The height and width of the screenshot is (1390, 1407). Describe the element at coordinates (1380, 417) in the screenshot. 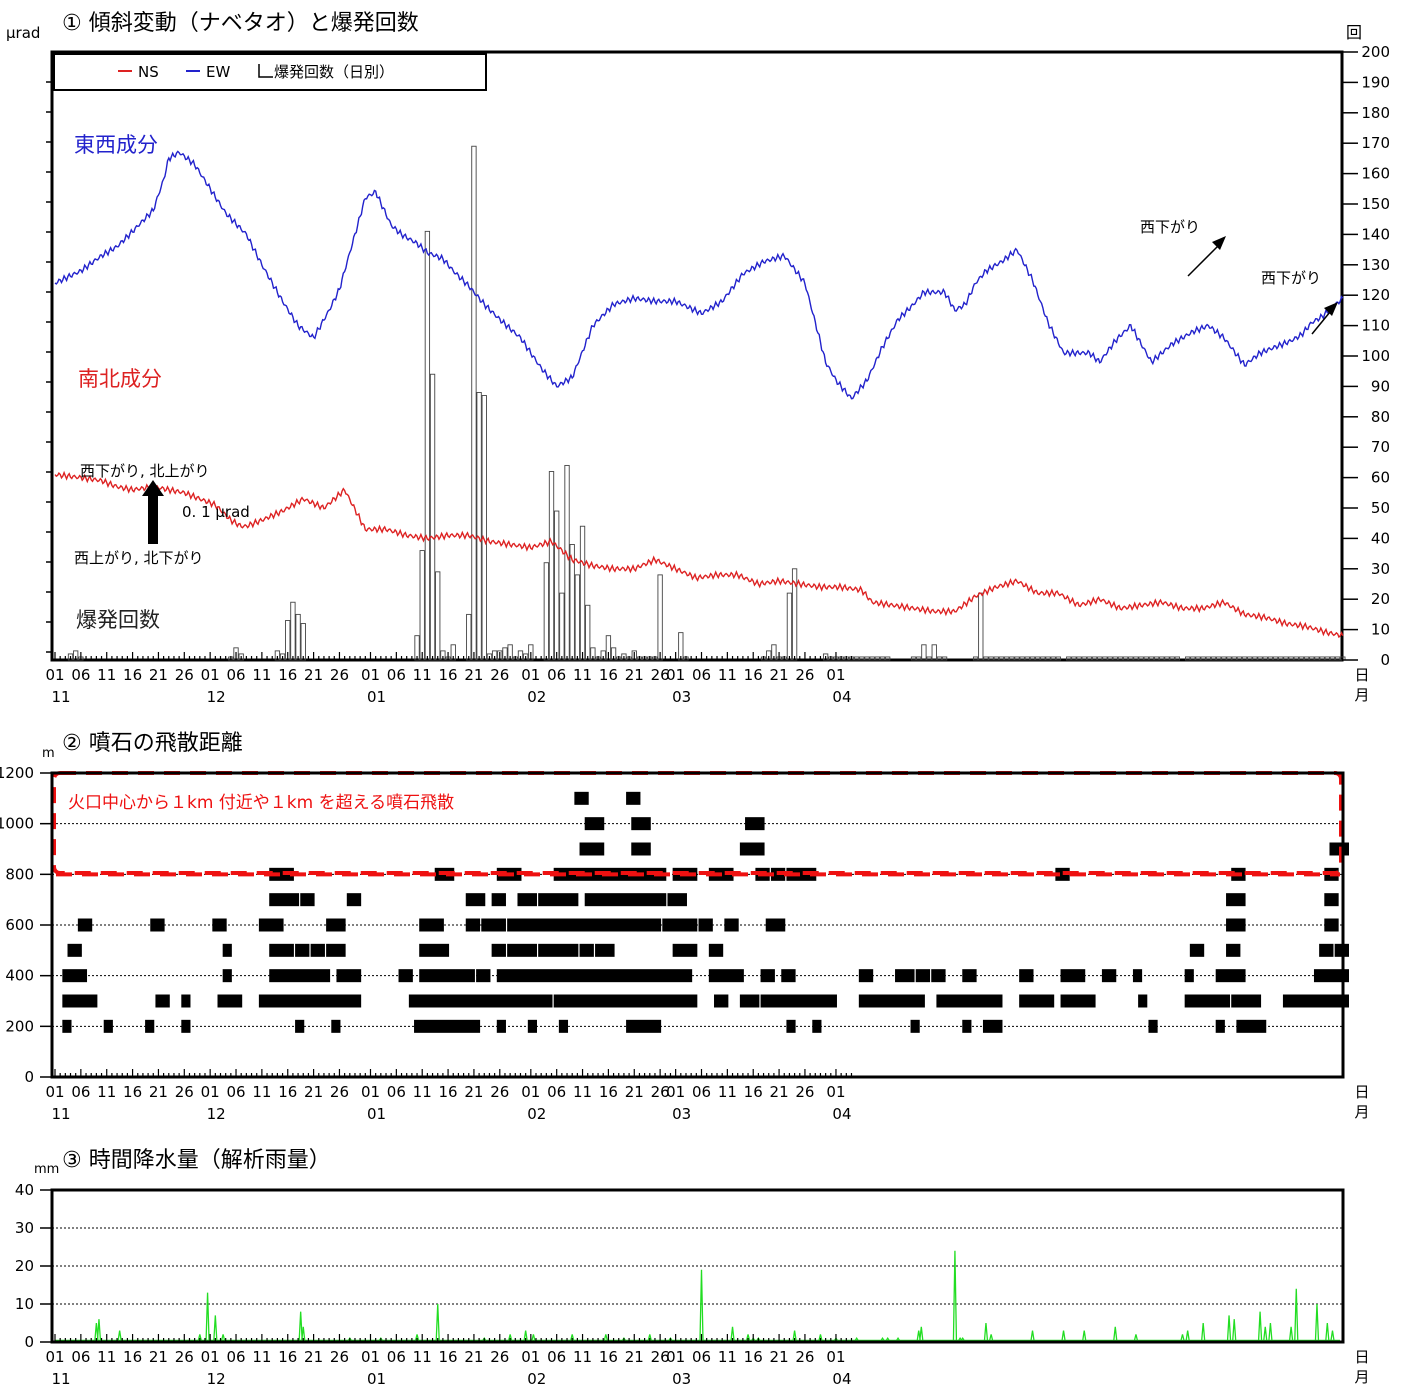

I see `y2-tick-label: 80` at that location.